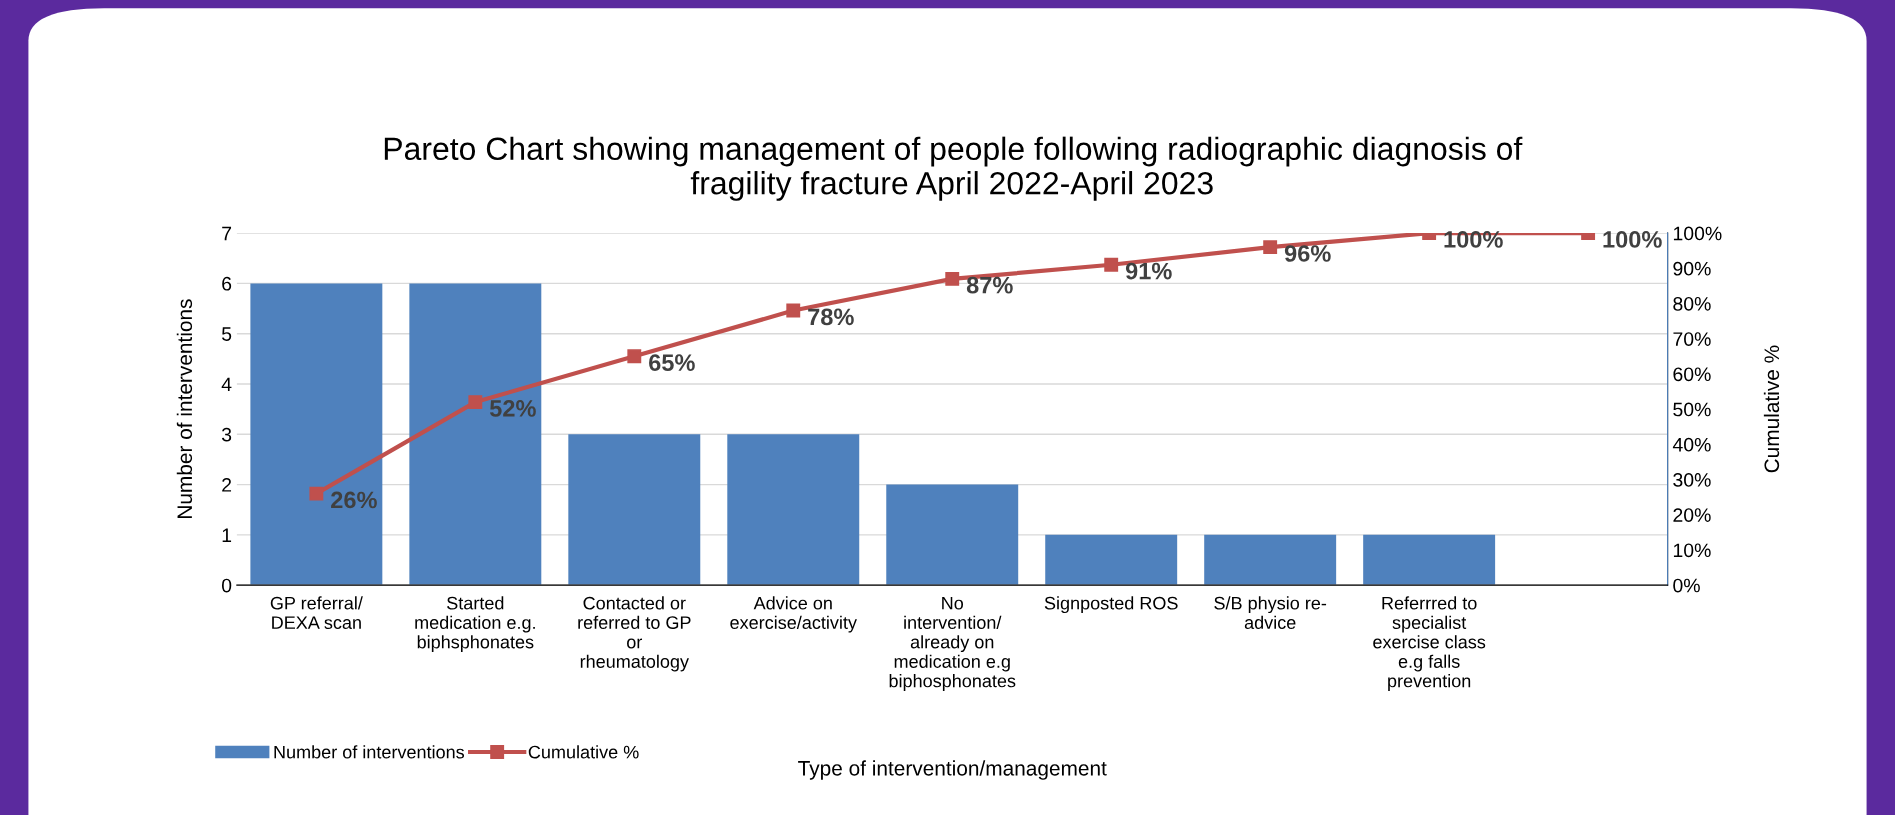  Describe the element at coordinates (1111, 605) in the screenshot. I see `x-tick-label: Signposted ROS` at that location.